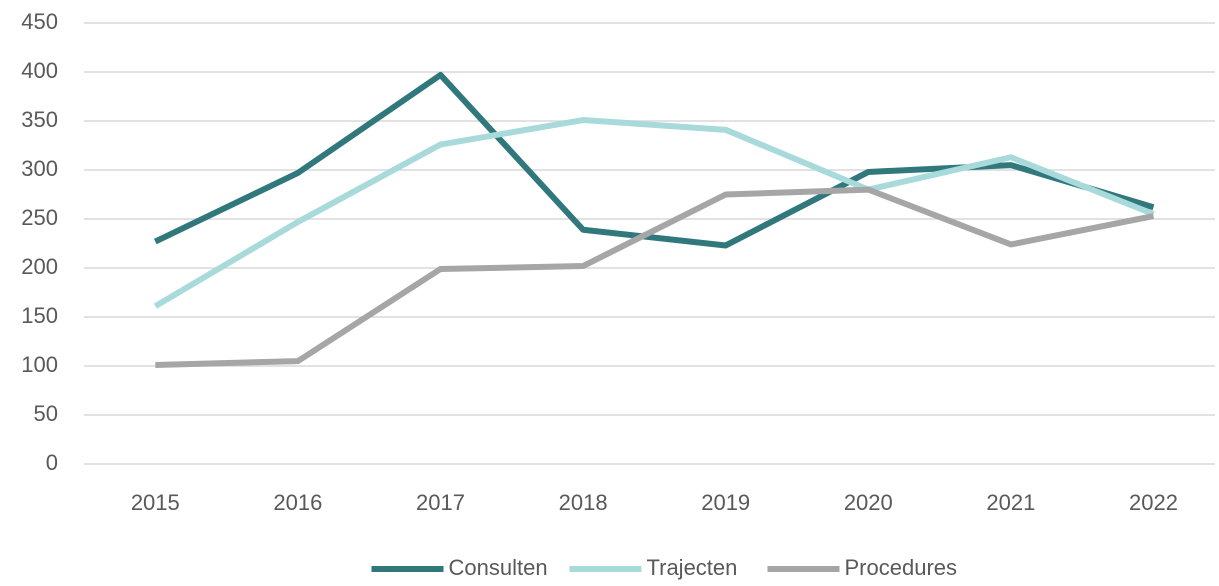  Describe the element at coordinates (39, 217) in the screenshot. I see `y-tick-label: 250` at that location.